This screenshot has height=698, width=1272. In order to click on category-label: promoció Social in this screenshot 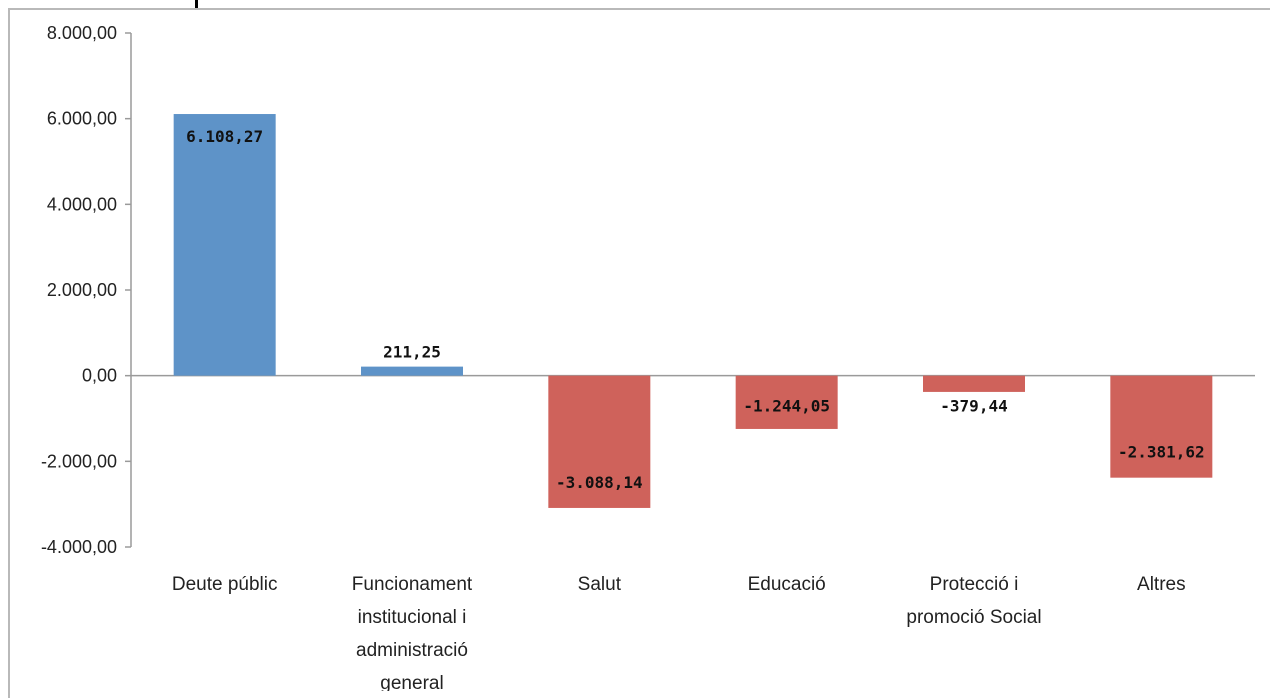, I will do `click(973, 617)`.